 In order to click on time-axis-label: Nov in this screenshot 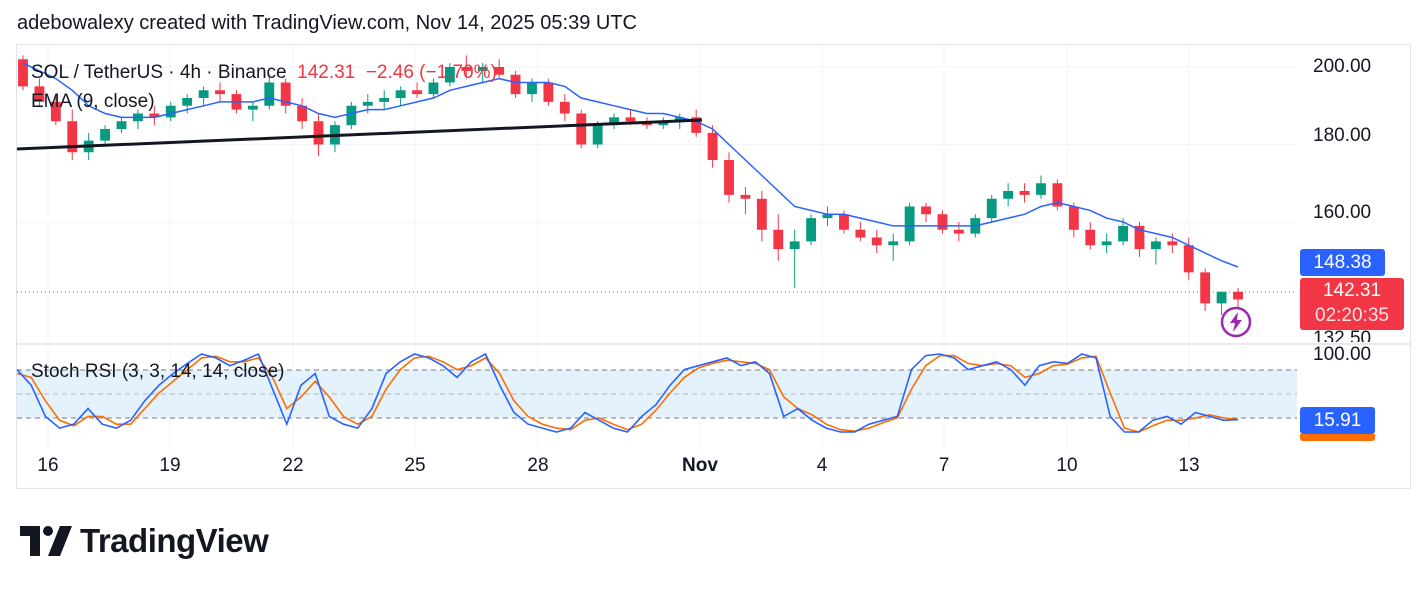, I will do `click(700, 465)`.